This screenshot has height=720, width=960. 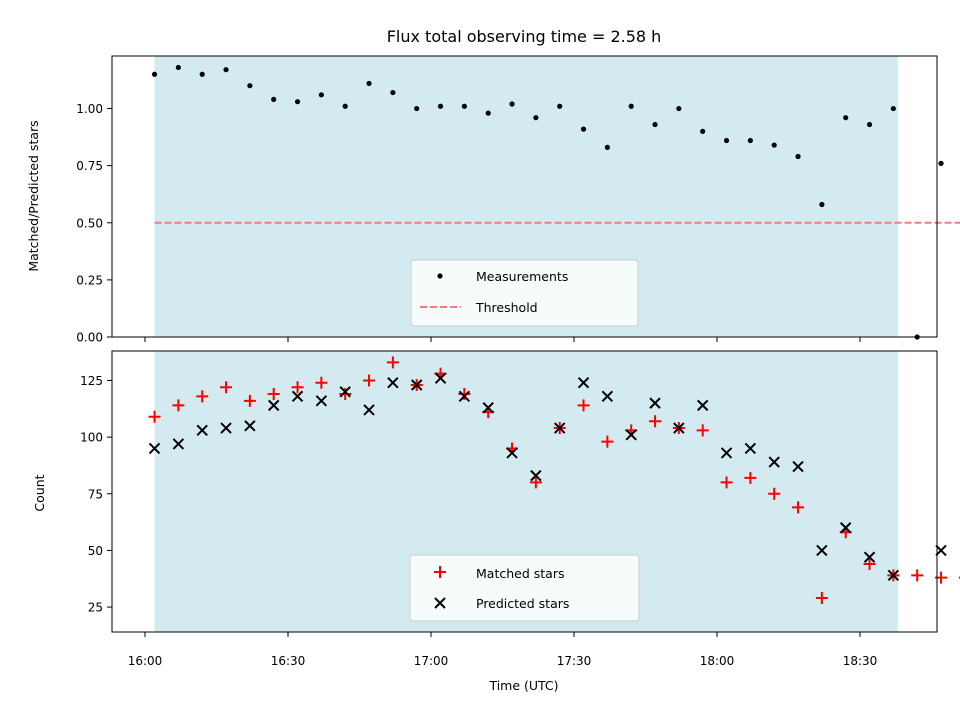 I want to click on chart-title: Flux total observing time = 2.58 h, so click(x=524, y=36).